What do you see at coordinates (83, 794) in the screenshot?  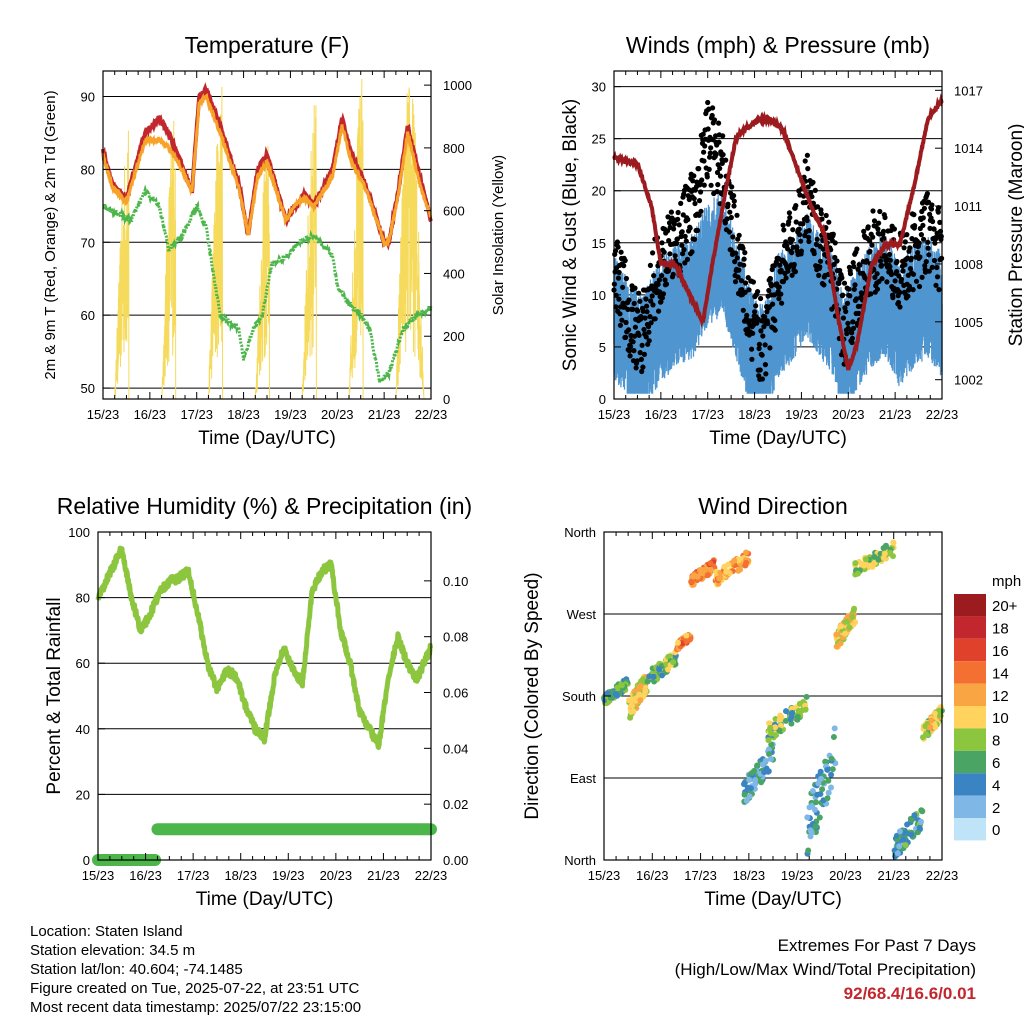 I see `y-tick-label: 20` at bounding box center [83, 794].